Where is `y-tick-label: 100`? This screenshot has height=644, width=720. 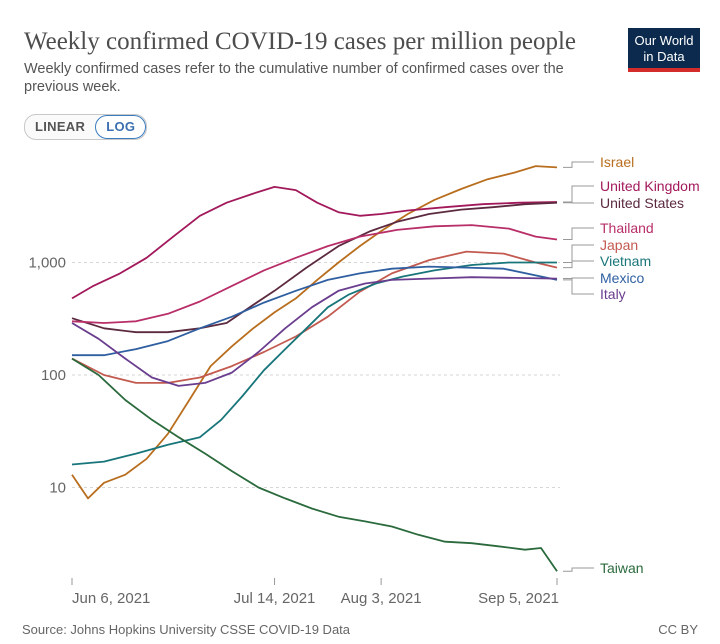 y-tick-label: 100 is located at coordinates (53, 375).